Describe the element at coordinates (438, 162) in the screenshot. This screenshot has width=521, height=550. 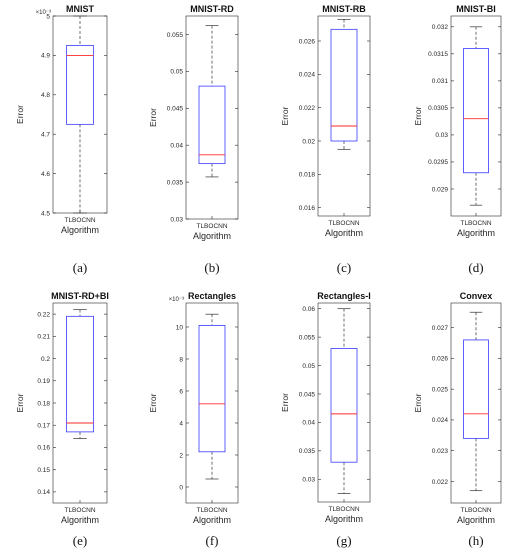
I see `y-tick-label: 0.0295` at that location.